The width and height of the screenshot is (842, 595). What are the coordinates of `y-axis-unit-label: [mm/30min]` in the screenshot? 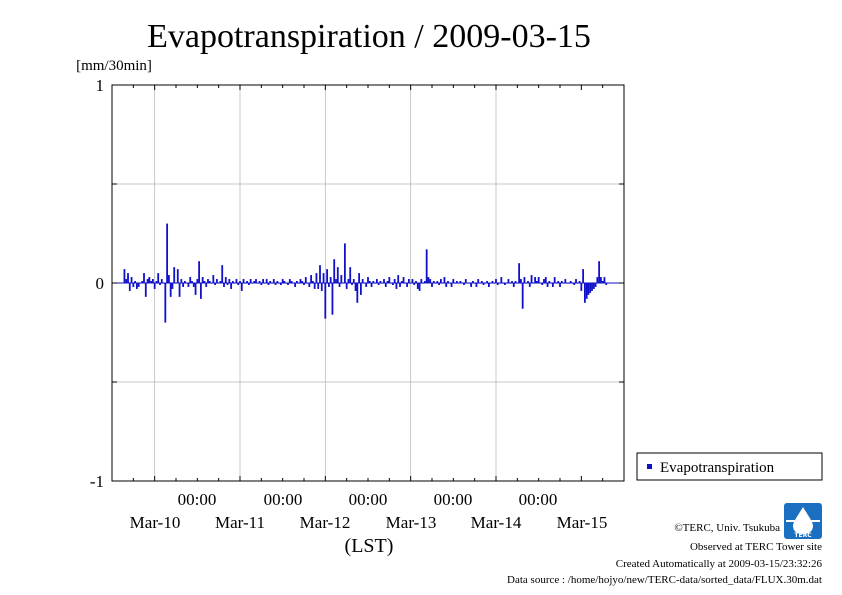 It's located at (114, 66).